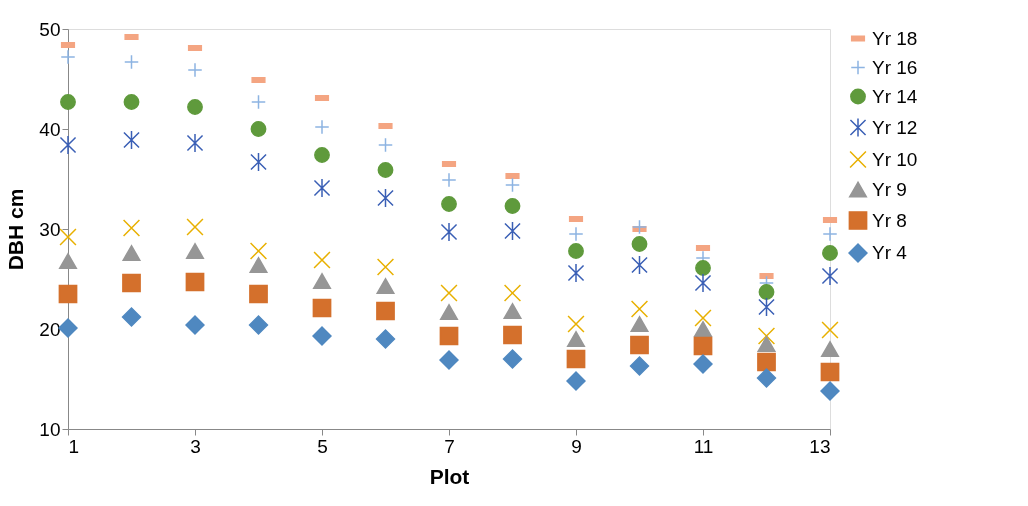 This screenshot has width=1028, height=506. I want to click on x-tick-label: 7, so click(449, 446).